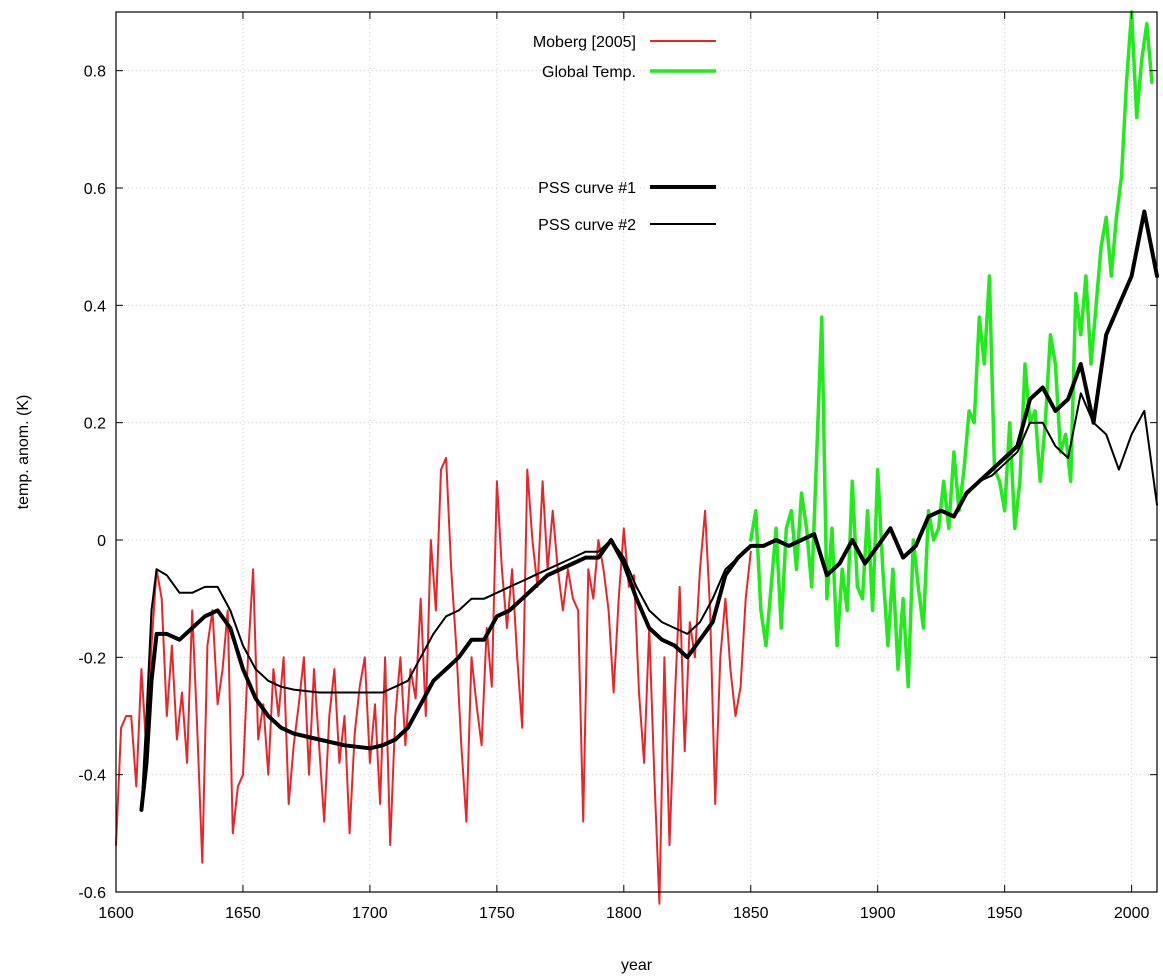  Describe the element at coordinates (243, 913) in the screenshot. I see `x-tick-label: 1650` at that location.